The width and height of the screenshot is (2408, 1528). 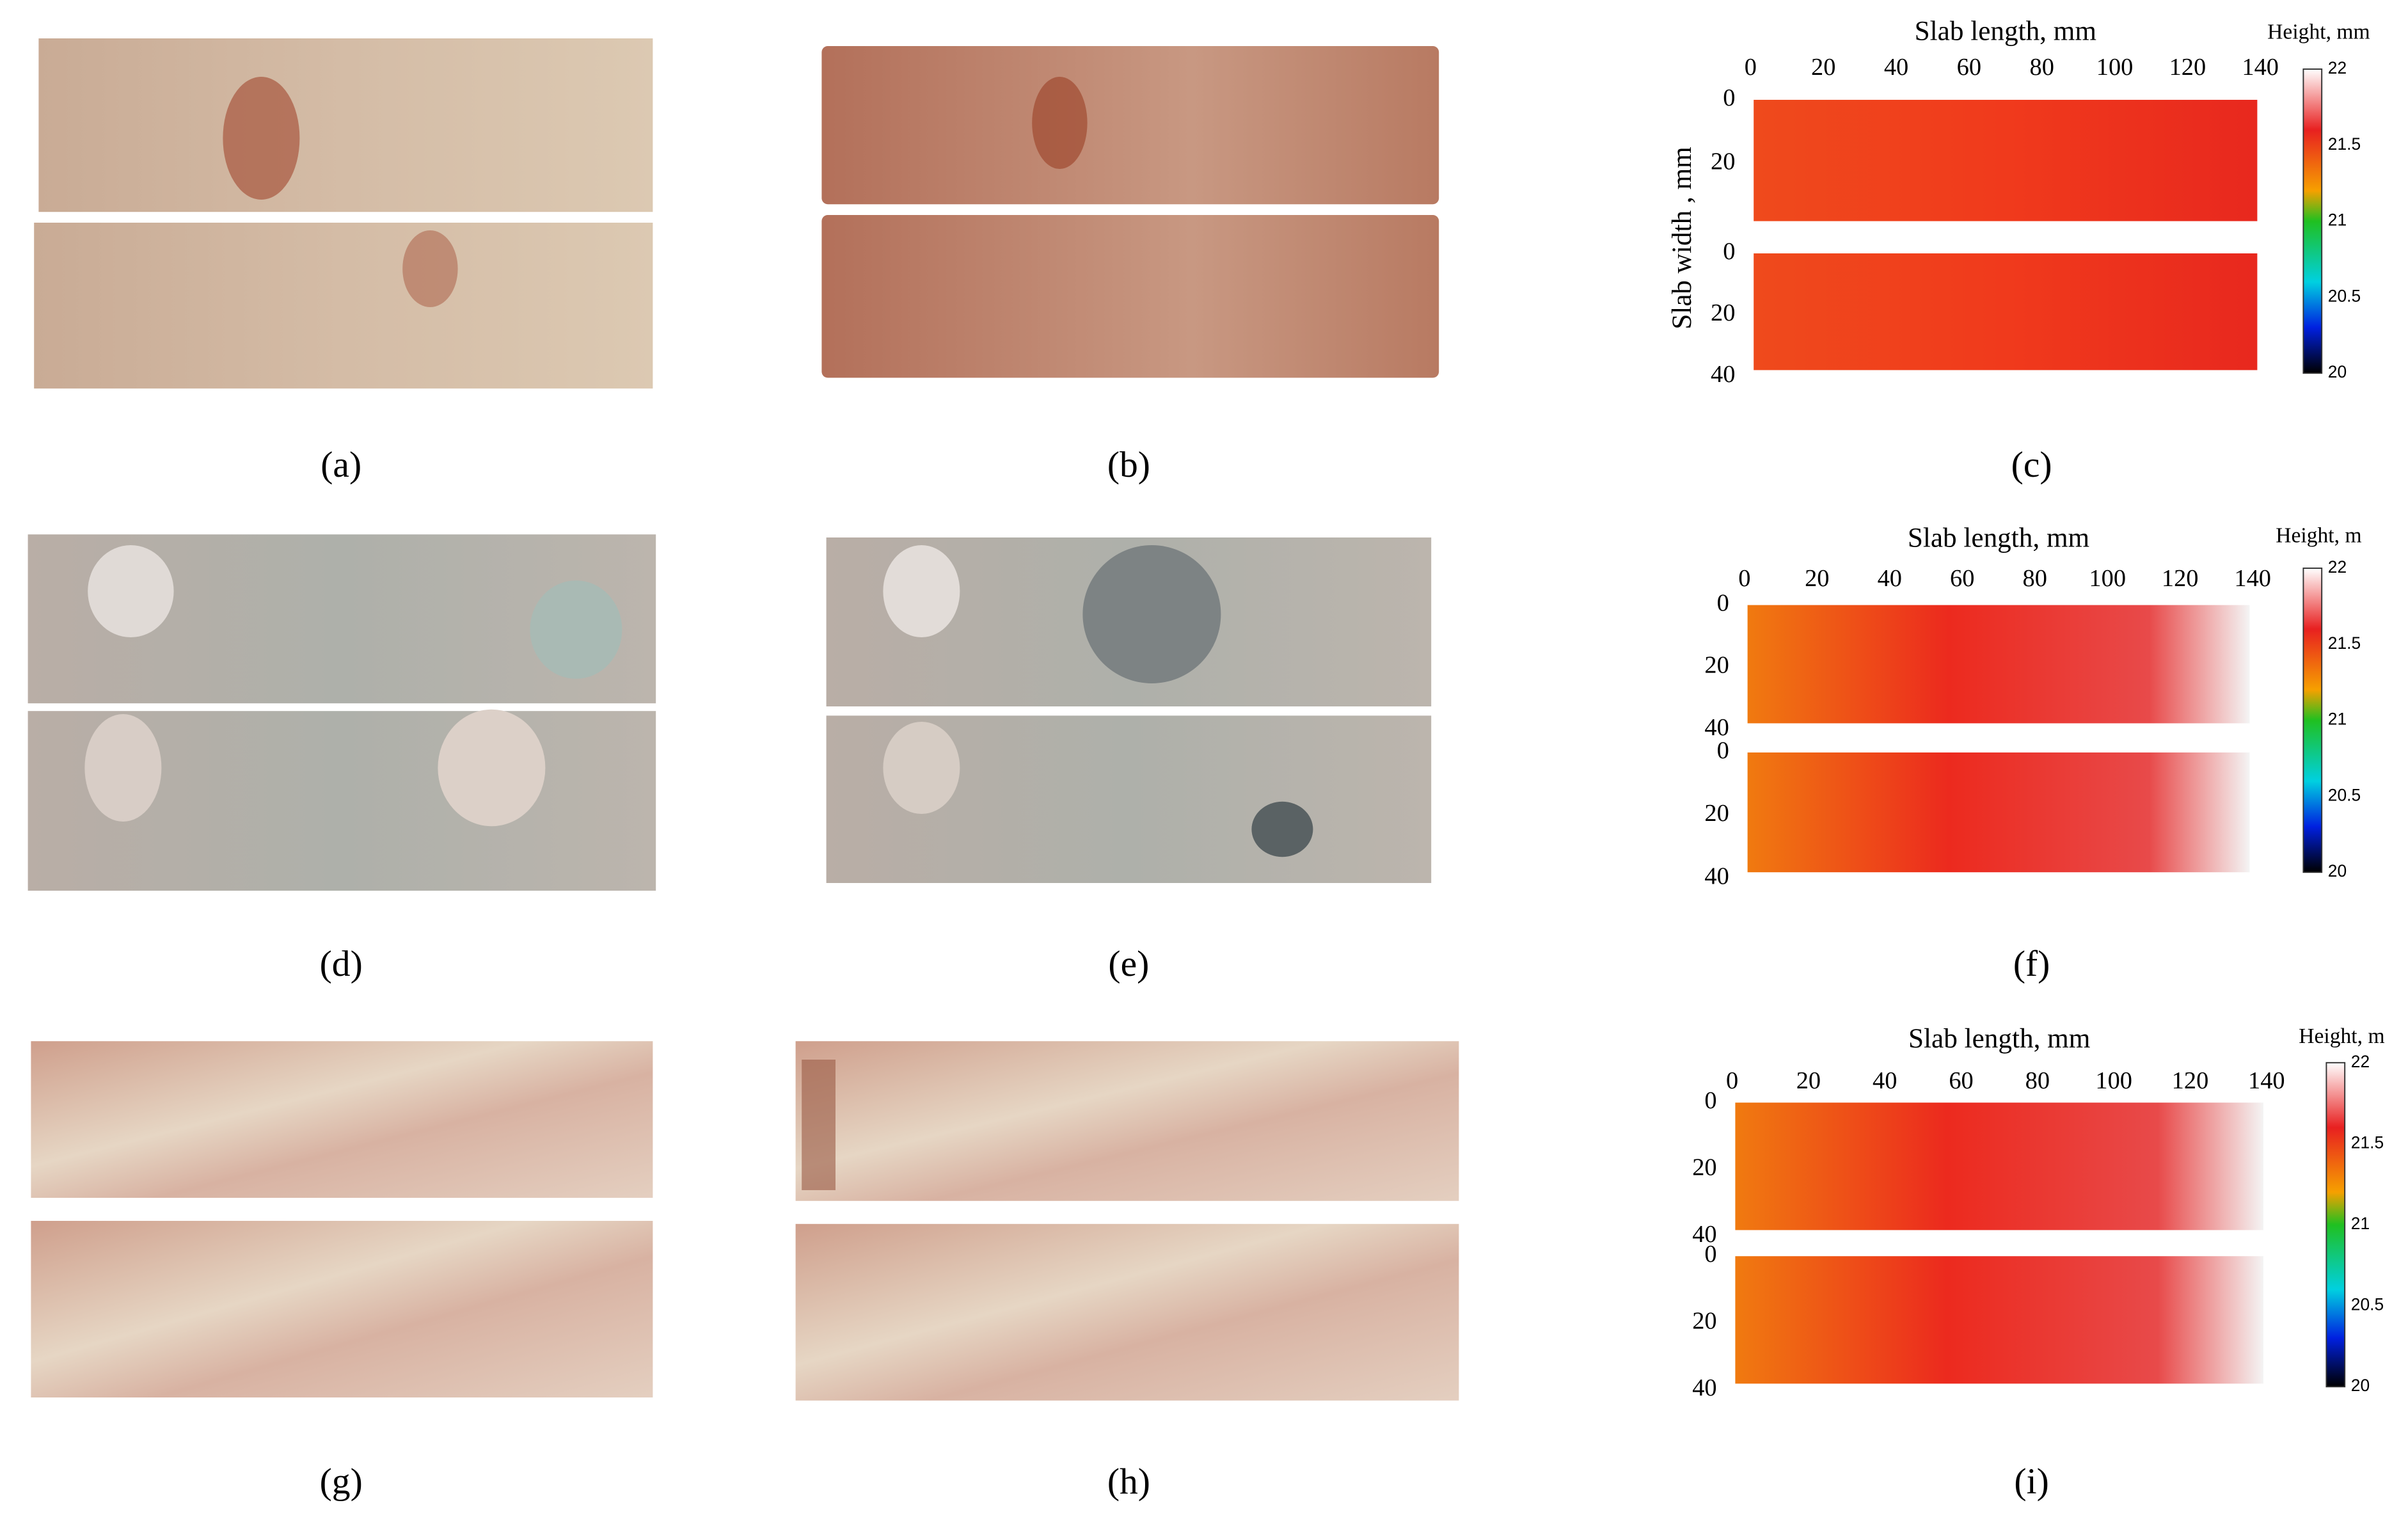 What do you see at coordinates (2031, 1482) in the screenshot?
I see `panel-label: (i)` at bounding box center [2031, 1482].